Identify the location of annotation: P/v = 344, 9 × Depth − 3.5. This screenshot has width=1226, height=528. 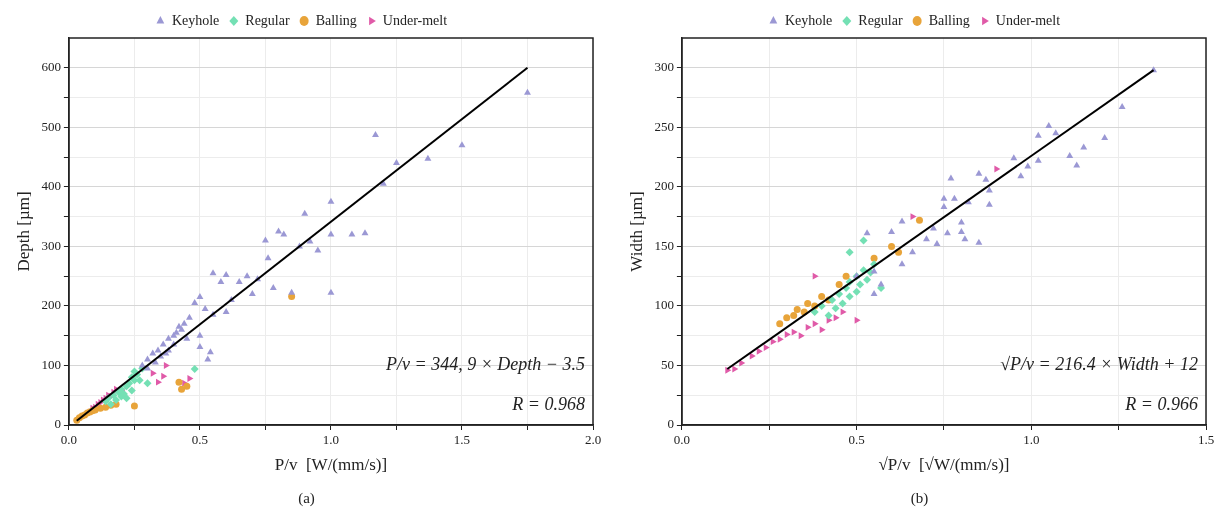
(485, 364).